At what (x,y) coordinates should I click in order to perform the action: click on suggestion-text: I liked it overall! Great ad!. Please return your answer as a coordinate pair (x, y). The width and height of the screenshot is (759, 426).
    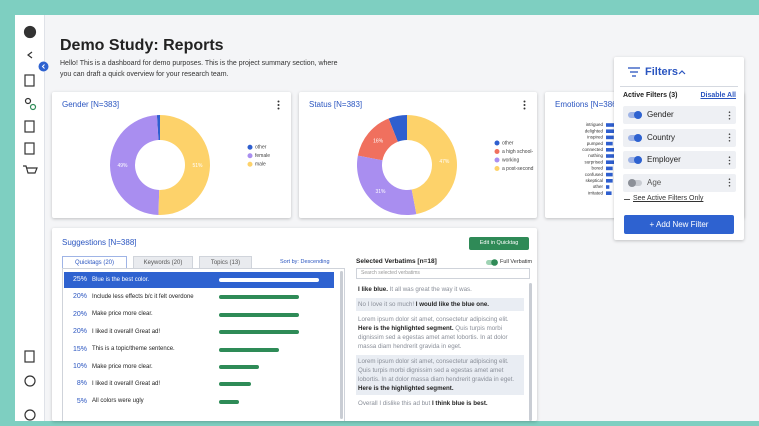
    Looking at the image, I should click on (126, 383).